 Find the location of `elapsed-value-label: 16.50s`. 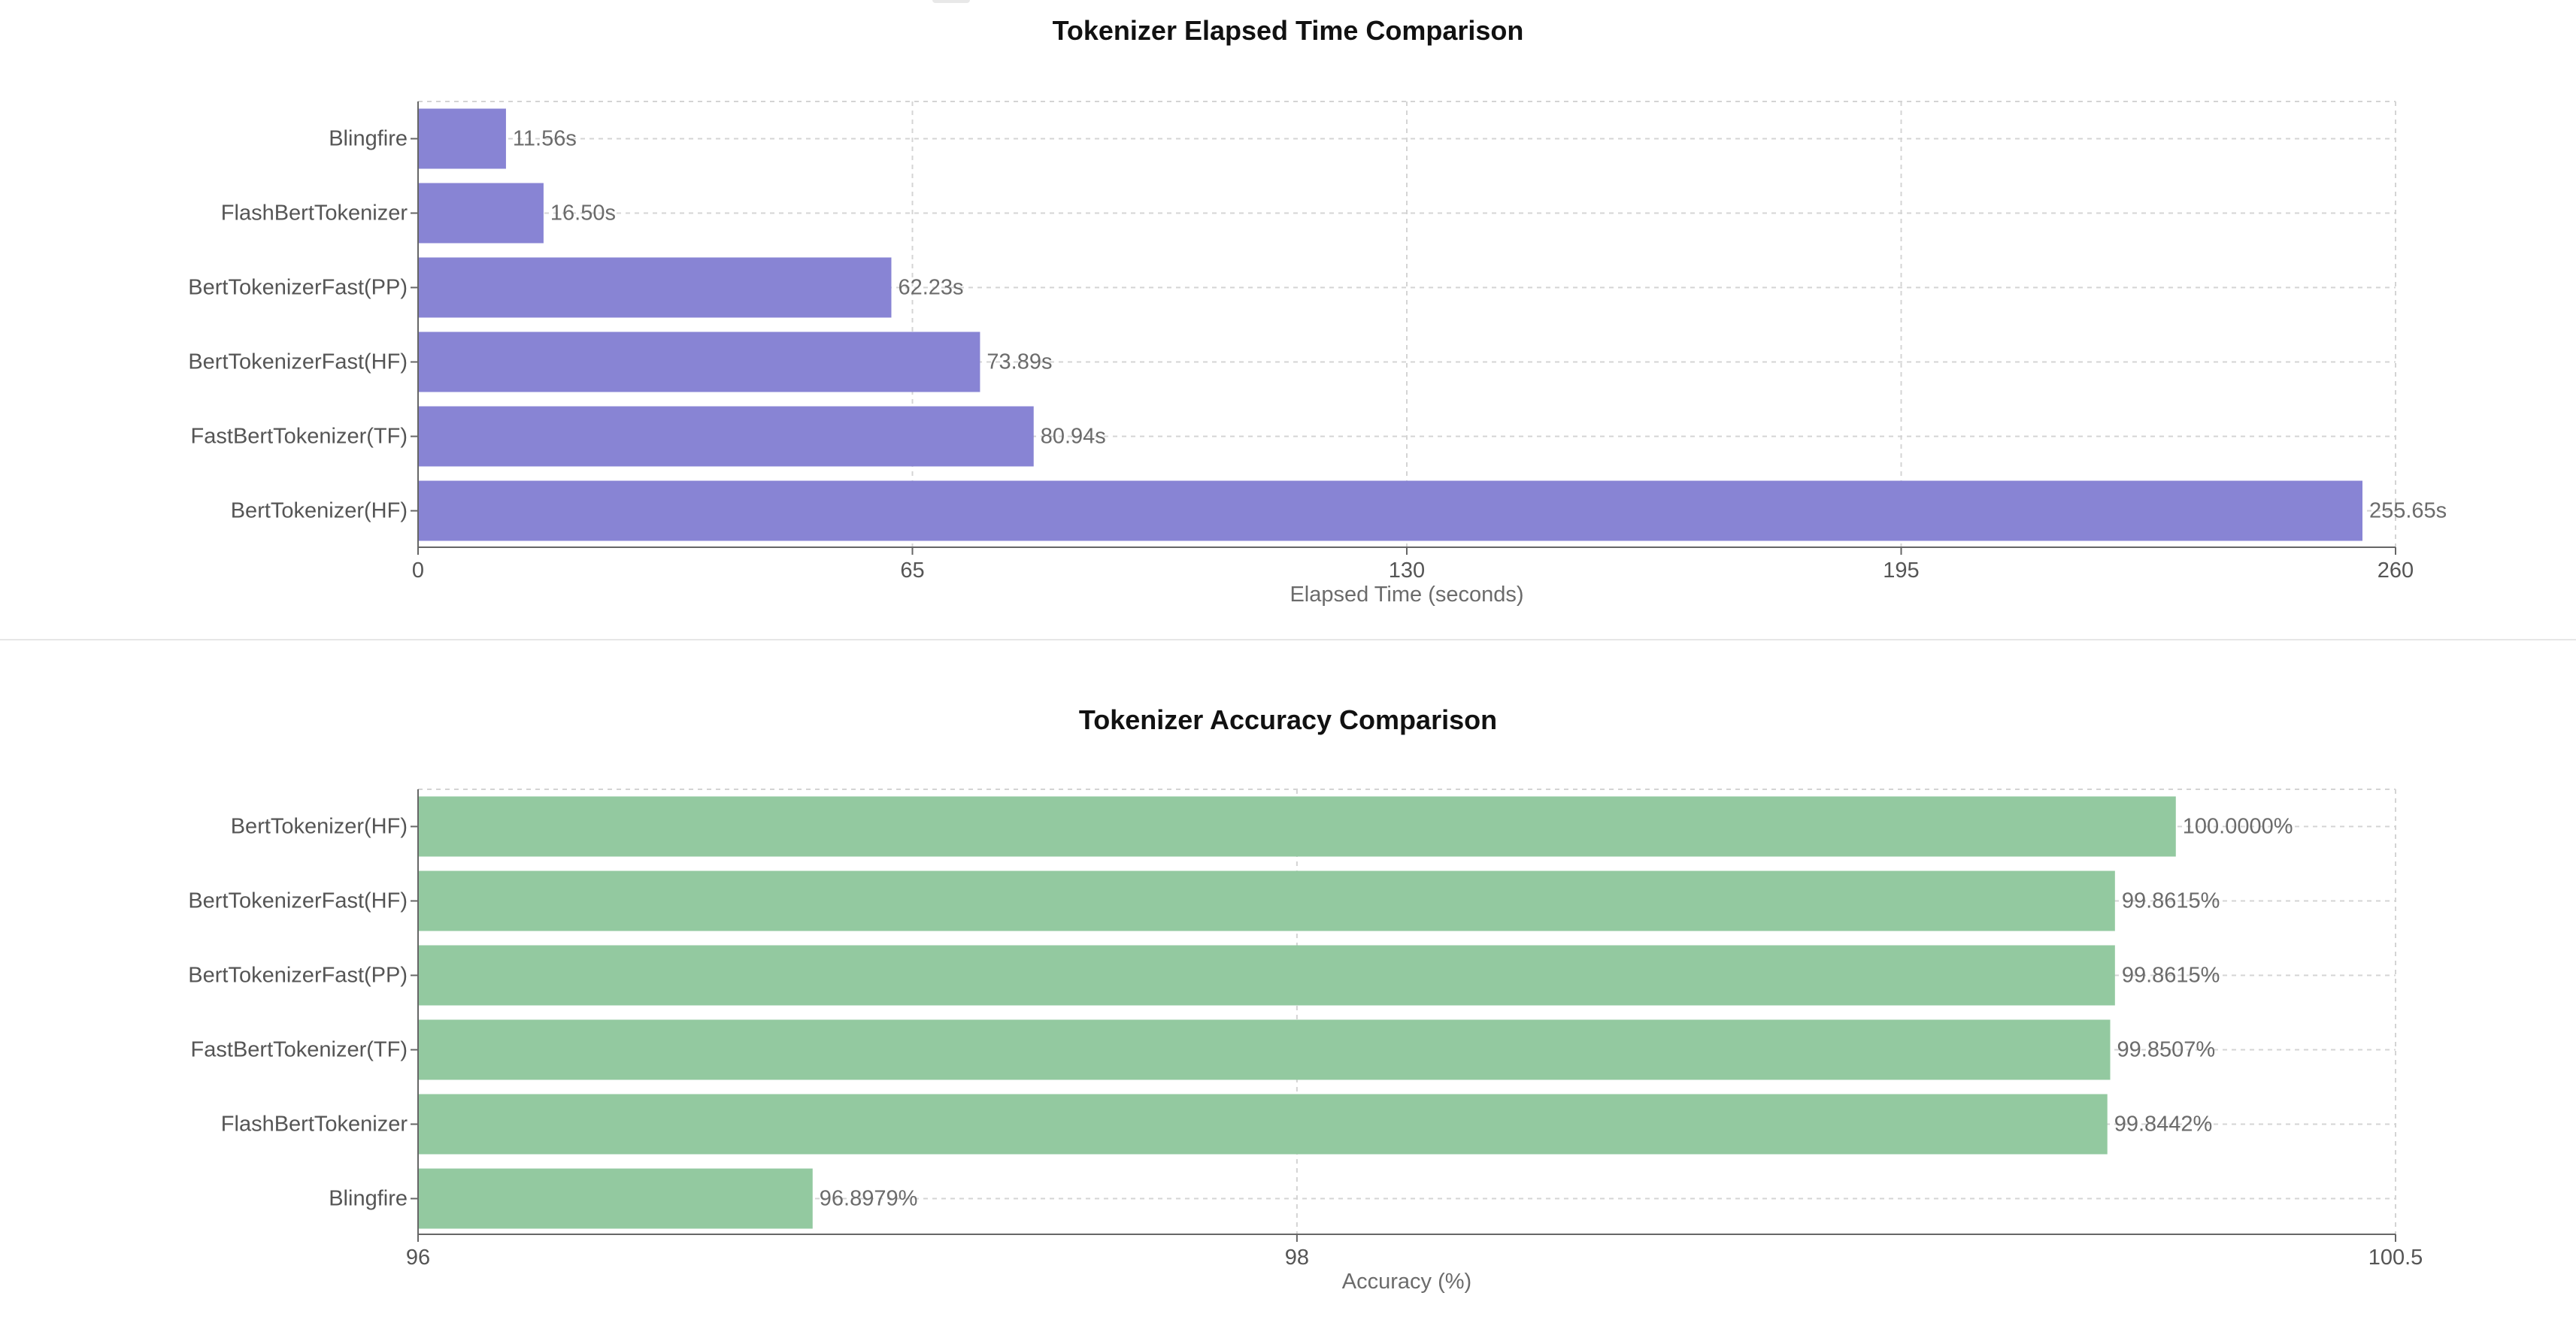

elapsed-value-label: 16.50s is located at coordinates (583, 213).